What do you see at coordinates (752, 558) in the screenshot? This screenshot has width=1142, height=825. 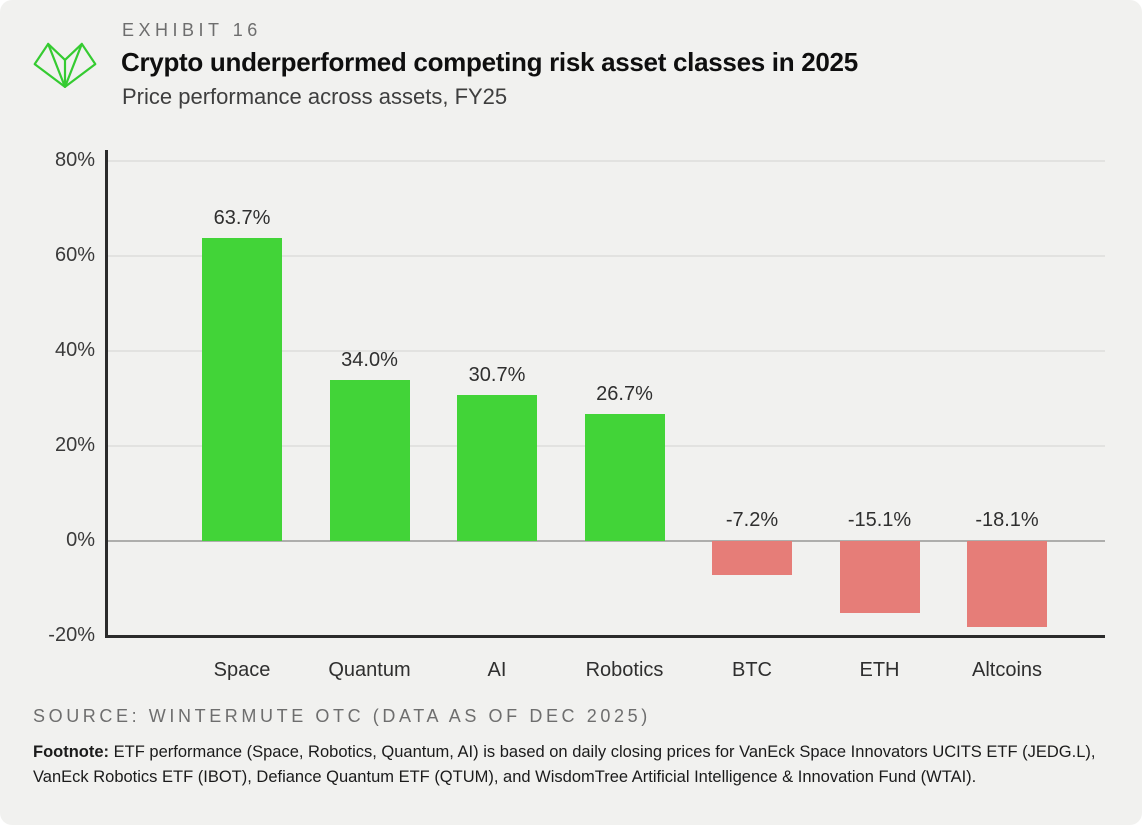 I see `bar-btc` at bounding box center [752, 558].